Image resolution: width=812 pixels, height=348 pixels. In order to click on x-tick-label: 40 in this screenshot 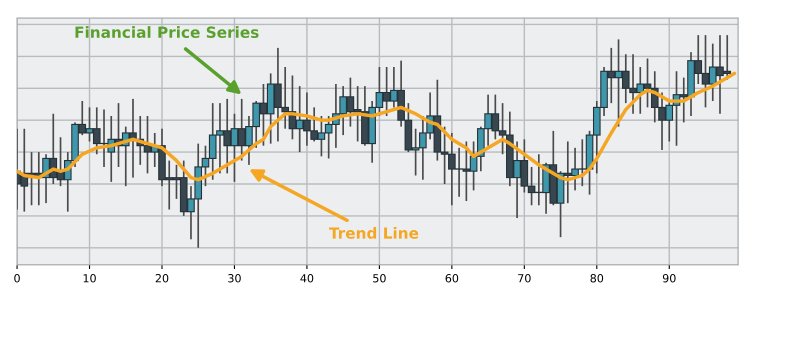, I will do `click(307, 278)`.